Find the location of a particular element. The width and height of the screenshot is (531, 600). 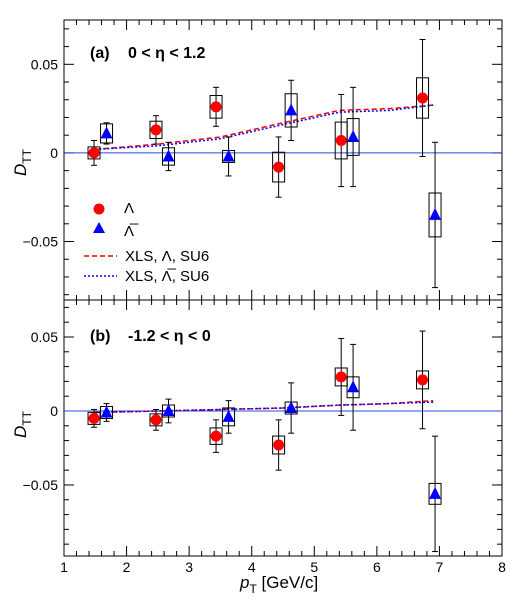

panel-b-model-curves is located at coordinates (264, 406).